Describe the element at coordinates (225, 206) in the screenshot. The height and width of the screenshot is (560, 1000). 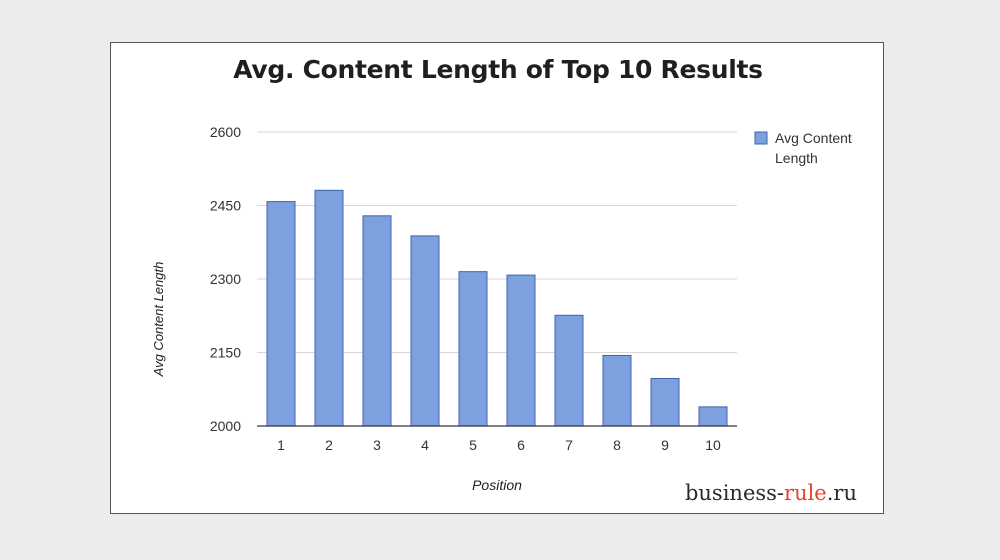
I see `y-tick-label: 2450` at that location.